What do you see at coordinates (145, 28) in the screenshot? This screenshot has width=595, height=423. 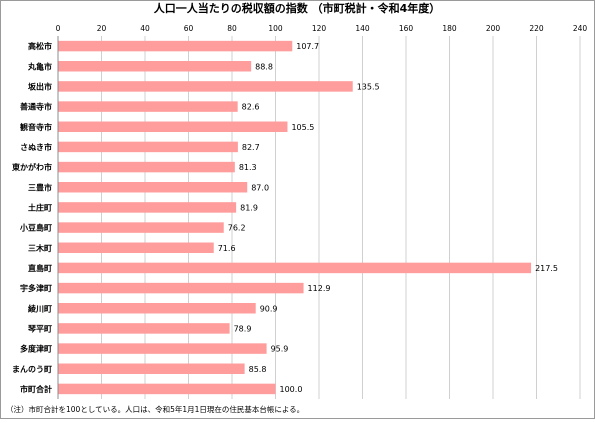 I see `x-tick-label: 40` at bounding box center [145, 28].